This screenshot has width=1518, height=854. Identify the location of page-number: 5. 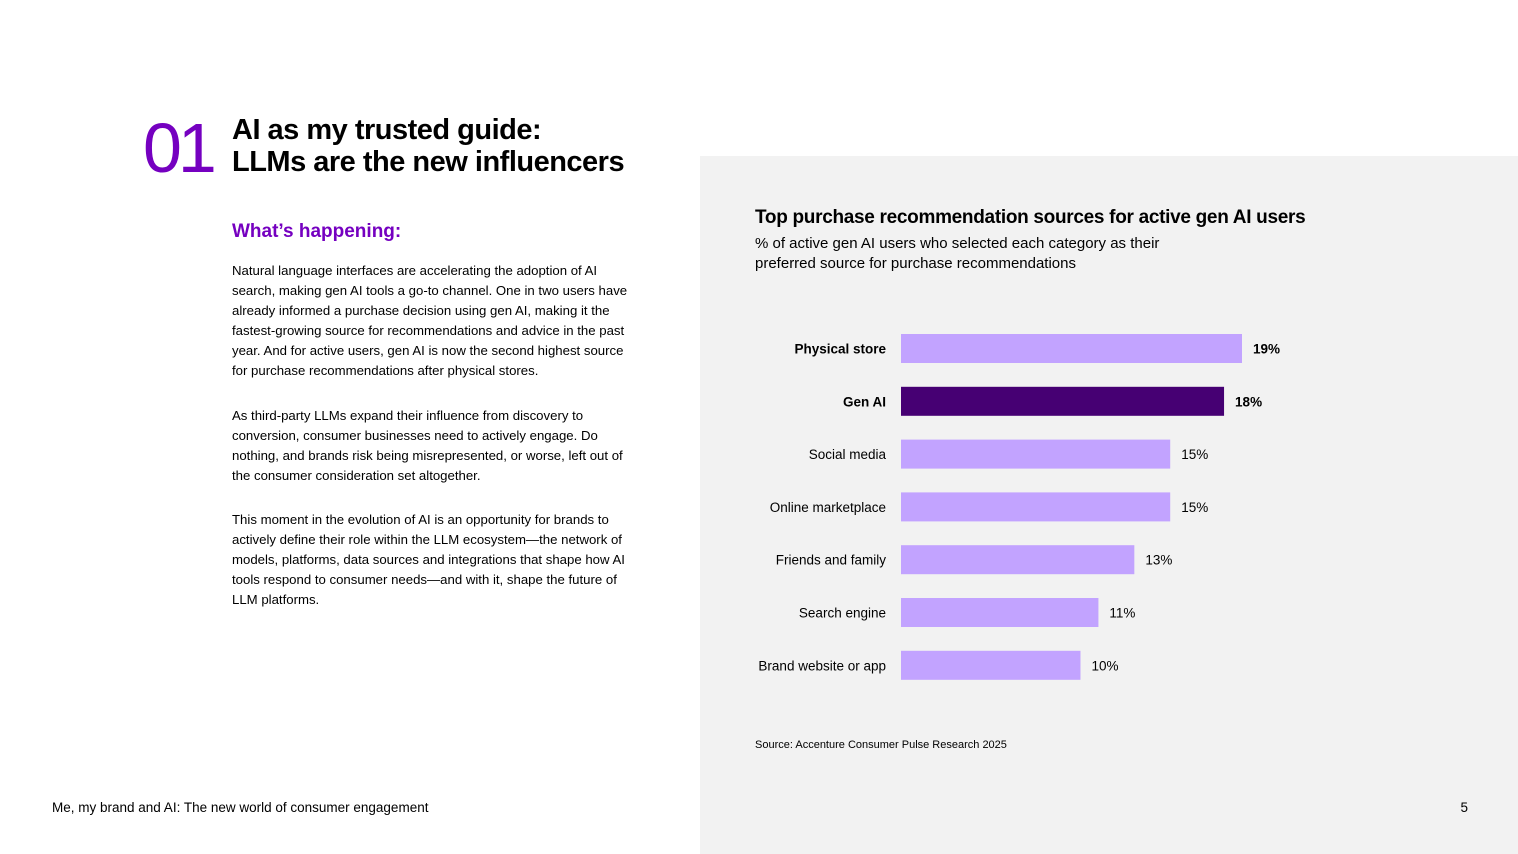
(1464, 807).